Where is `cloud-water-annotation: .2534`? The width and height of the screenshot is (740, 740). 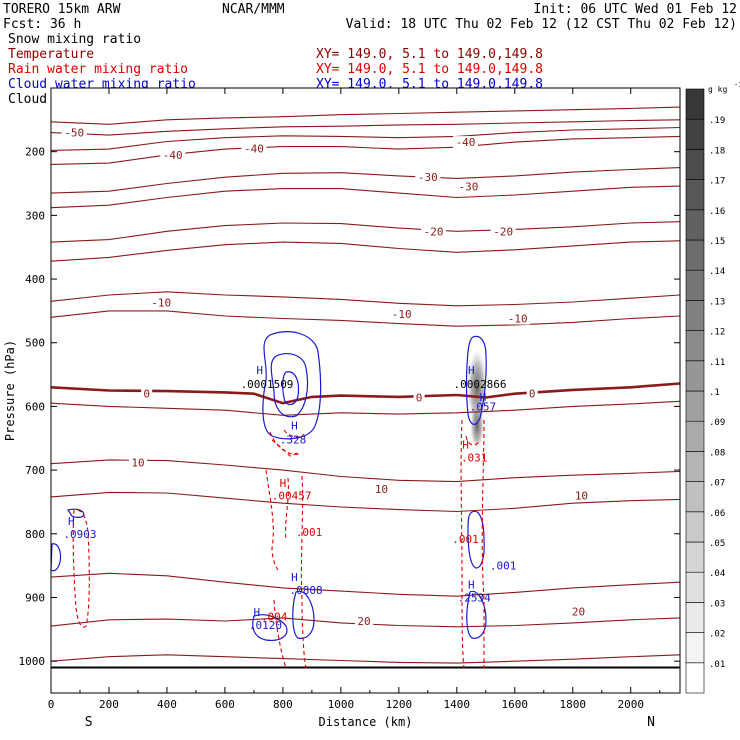 cloud-water-annotation: .2534 is located at coordinates (474, 597).